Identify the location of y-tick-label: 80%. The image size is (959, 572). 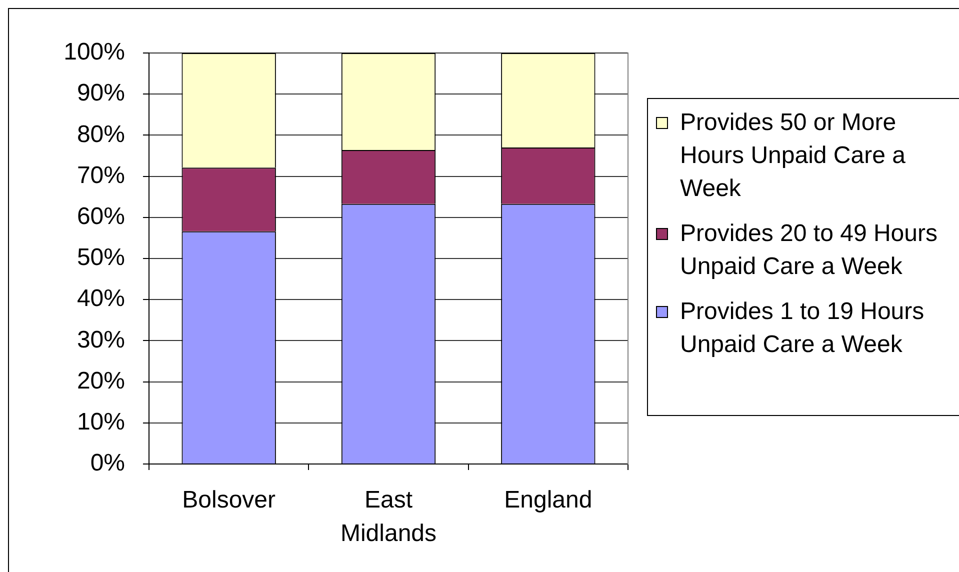
(100, 134).